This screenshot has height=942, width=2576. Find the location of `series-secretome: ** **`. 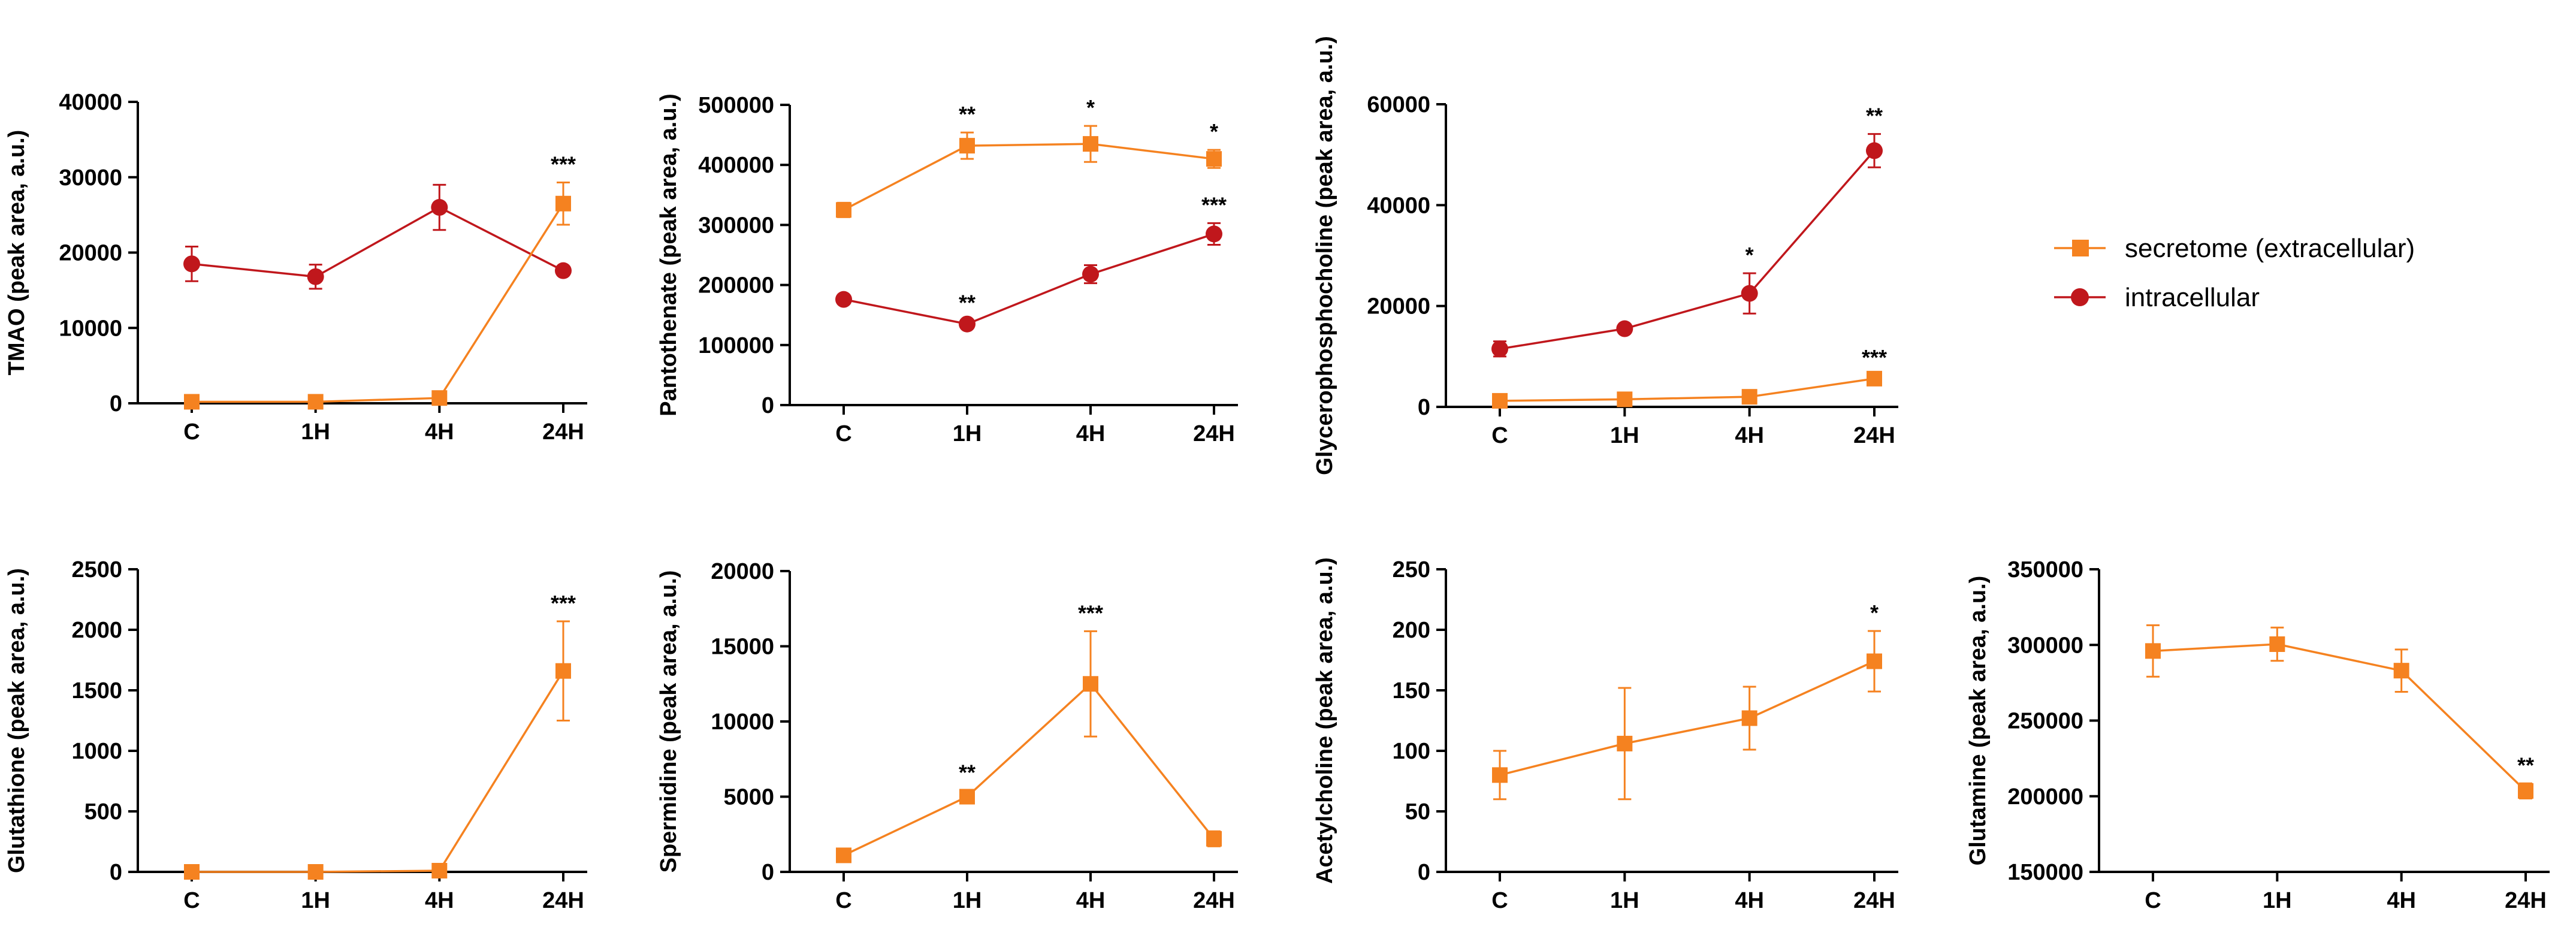

series-secretome: ** ** is located at coordinates (1029, 157).